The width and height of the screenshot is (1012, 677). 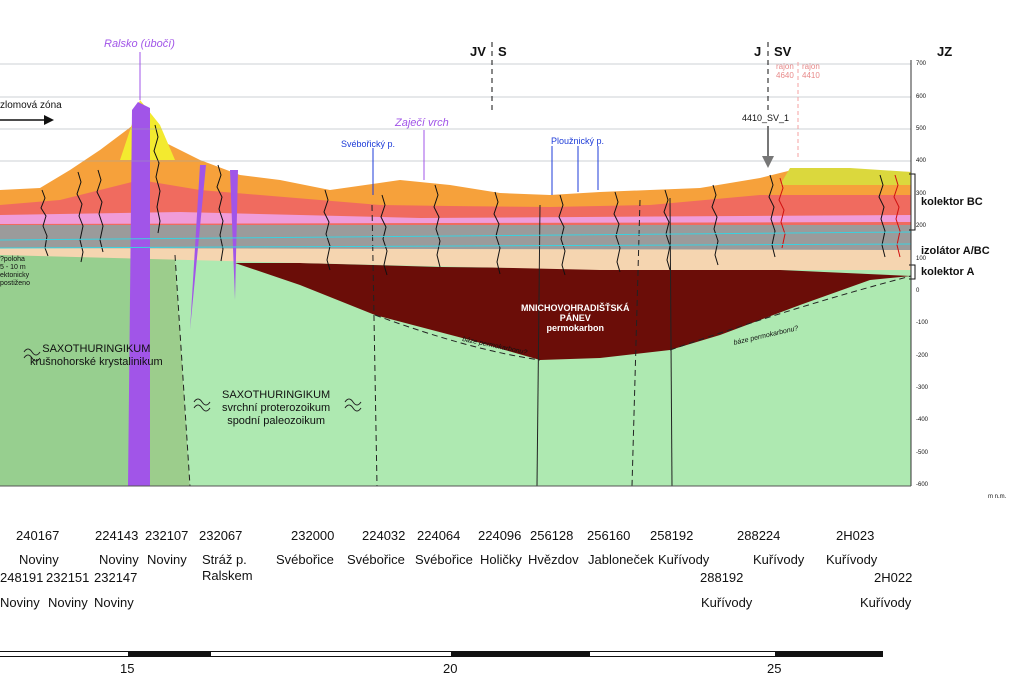 I want to click on borehole-id-top: 232000, so click(x=313, y=535).